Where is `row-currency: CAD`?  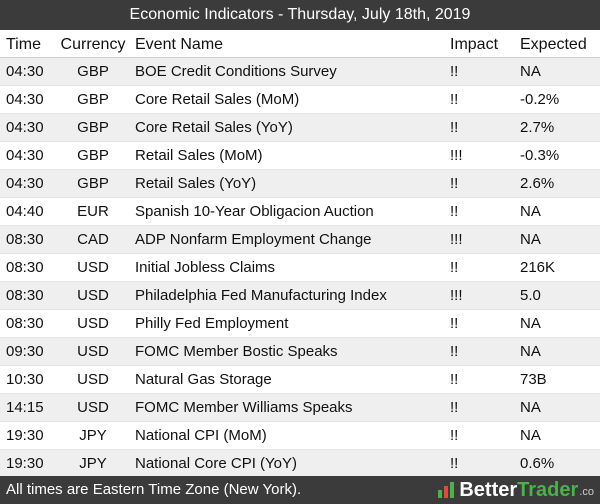
row-currency: CAD is located at coordinates (93, 239).